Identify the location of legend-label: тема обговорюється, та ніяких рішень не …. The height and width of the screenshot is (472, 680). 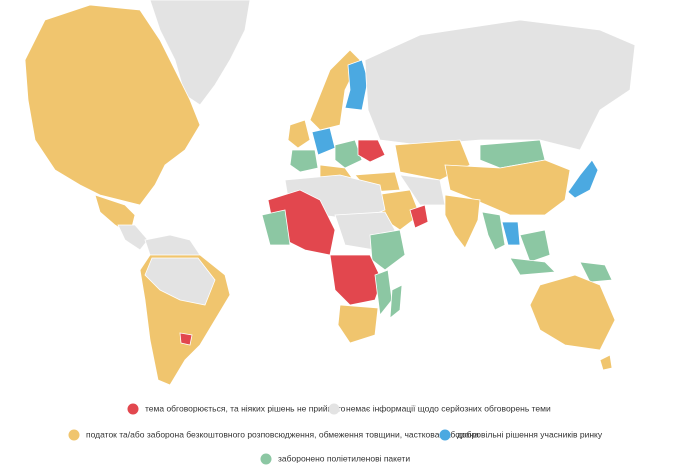
(245, 408).